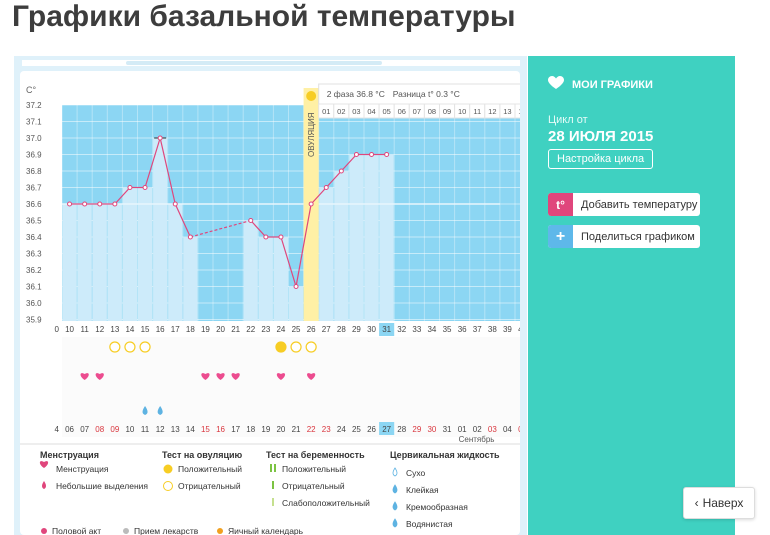  I want to click on cycle-day-label: 36, so click(462, 329).